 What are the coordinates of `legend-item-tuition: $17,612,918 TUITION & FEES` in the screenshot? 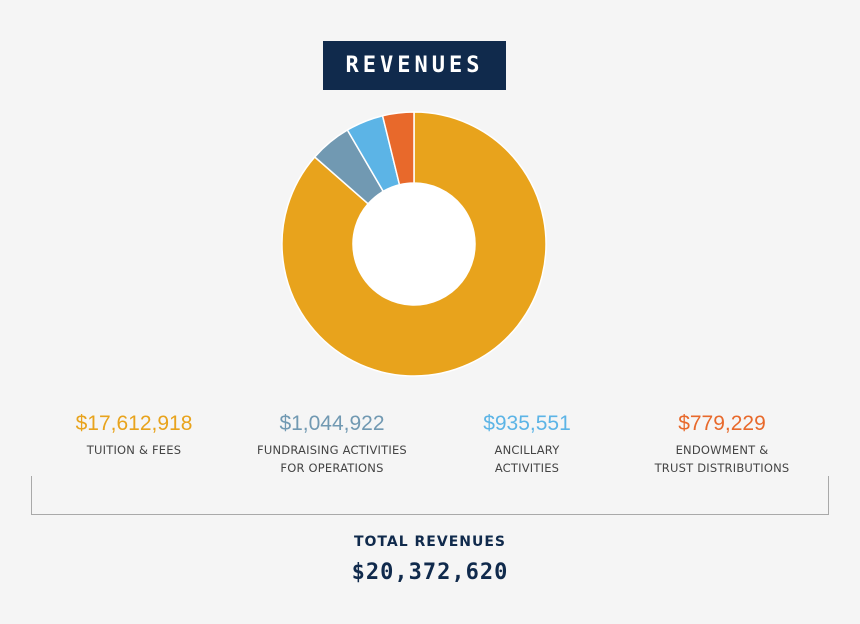 It's located at (134, 434).